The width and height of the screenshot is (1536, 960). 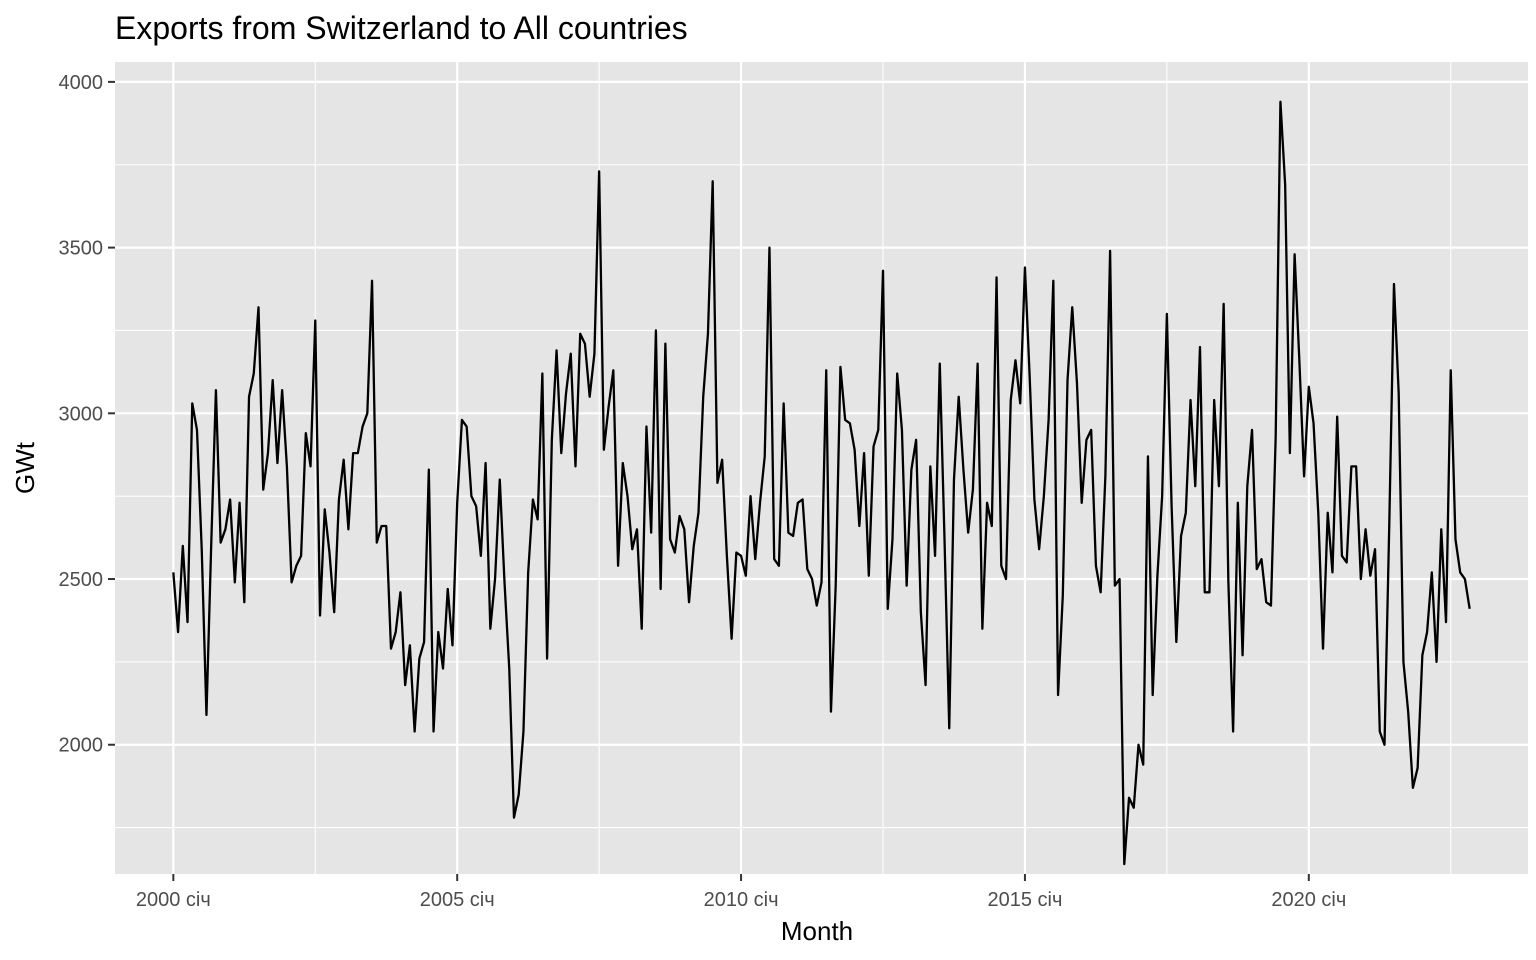 What do you see at coordinates (81, 746) in the screenshot?
I see `y-tick-label: 2000` at bounding box center [81, 746].